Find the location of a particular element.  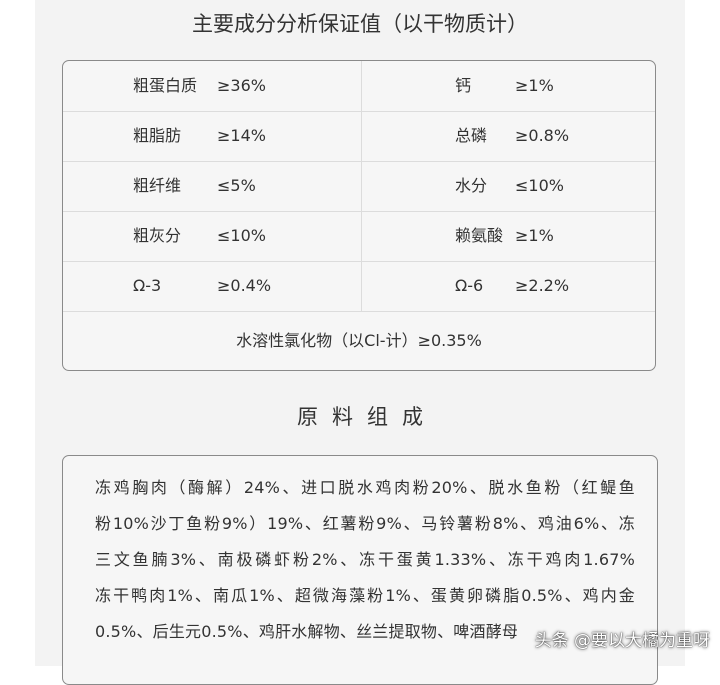

watermark: 头条 @要以大橘为重呀 is located at coordinates (622, 641).